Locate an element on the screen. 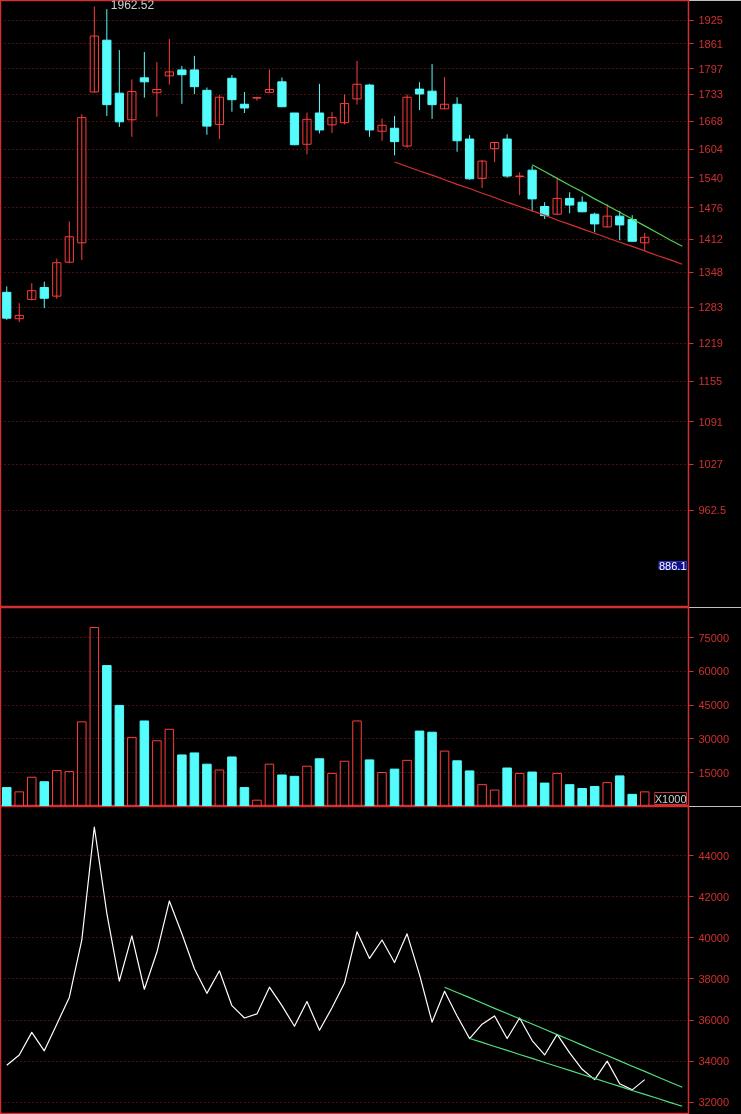  y-tick-label: 1348 is located at coordinates (710, 272).